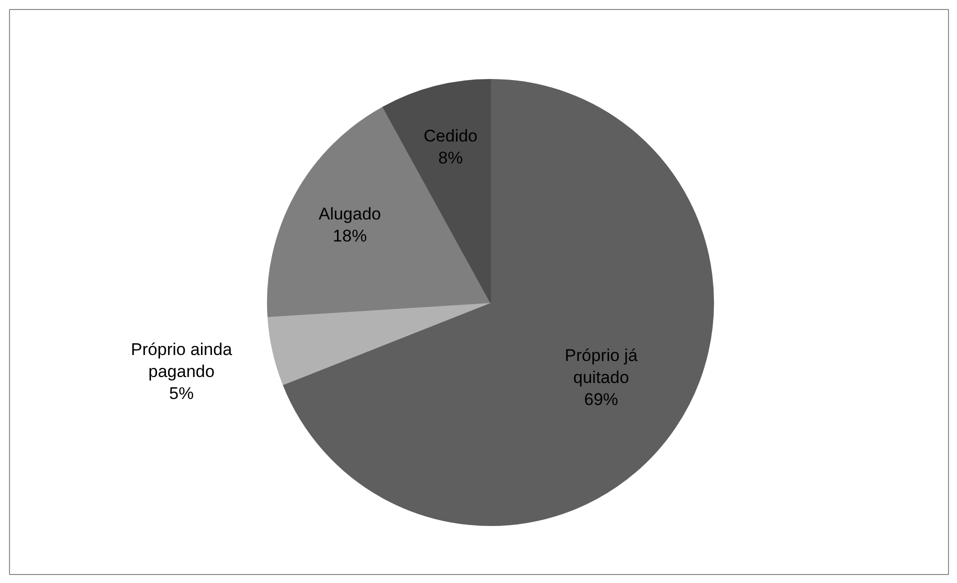 The width and height of the screenshot is (957, 583). Describe the element at coordinates (349, 214) in the screenshot. I see `slice-label: Alugado` at that location.